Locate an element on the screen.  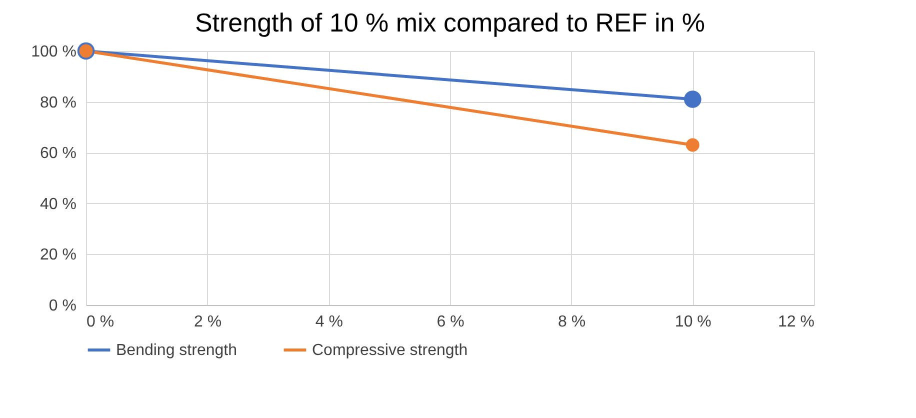
y-tick-label: 40 % is located at coordinates (58, 204).